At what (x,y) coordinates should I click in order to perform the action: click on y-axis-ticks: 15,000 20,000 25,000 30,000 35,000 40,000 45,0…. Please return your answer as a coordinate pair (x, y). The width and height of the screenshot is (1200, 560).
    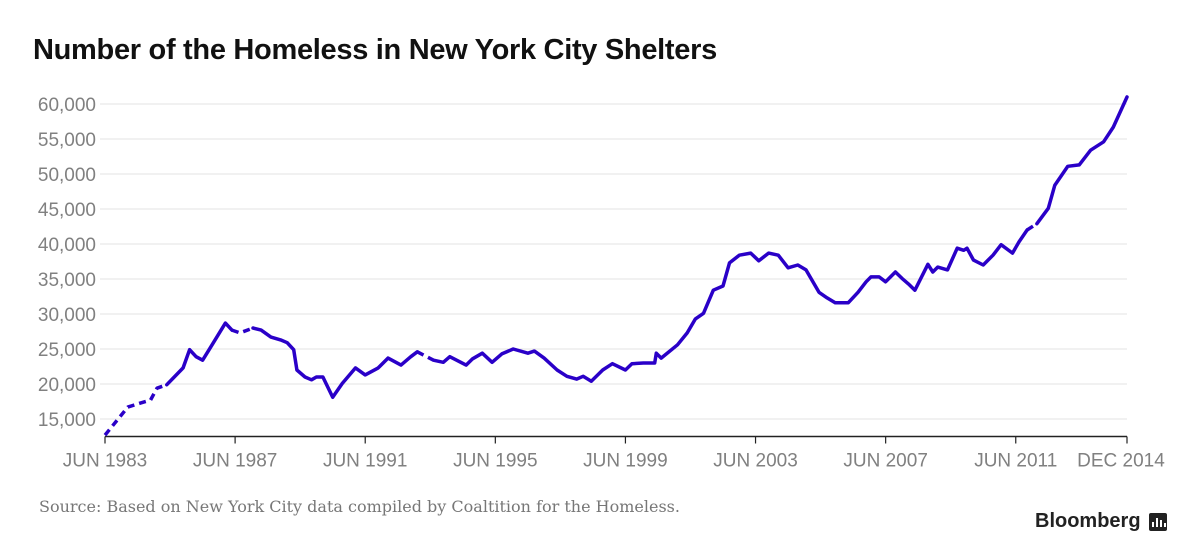
    Looking at the image, I should click on (67, 263).